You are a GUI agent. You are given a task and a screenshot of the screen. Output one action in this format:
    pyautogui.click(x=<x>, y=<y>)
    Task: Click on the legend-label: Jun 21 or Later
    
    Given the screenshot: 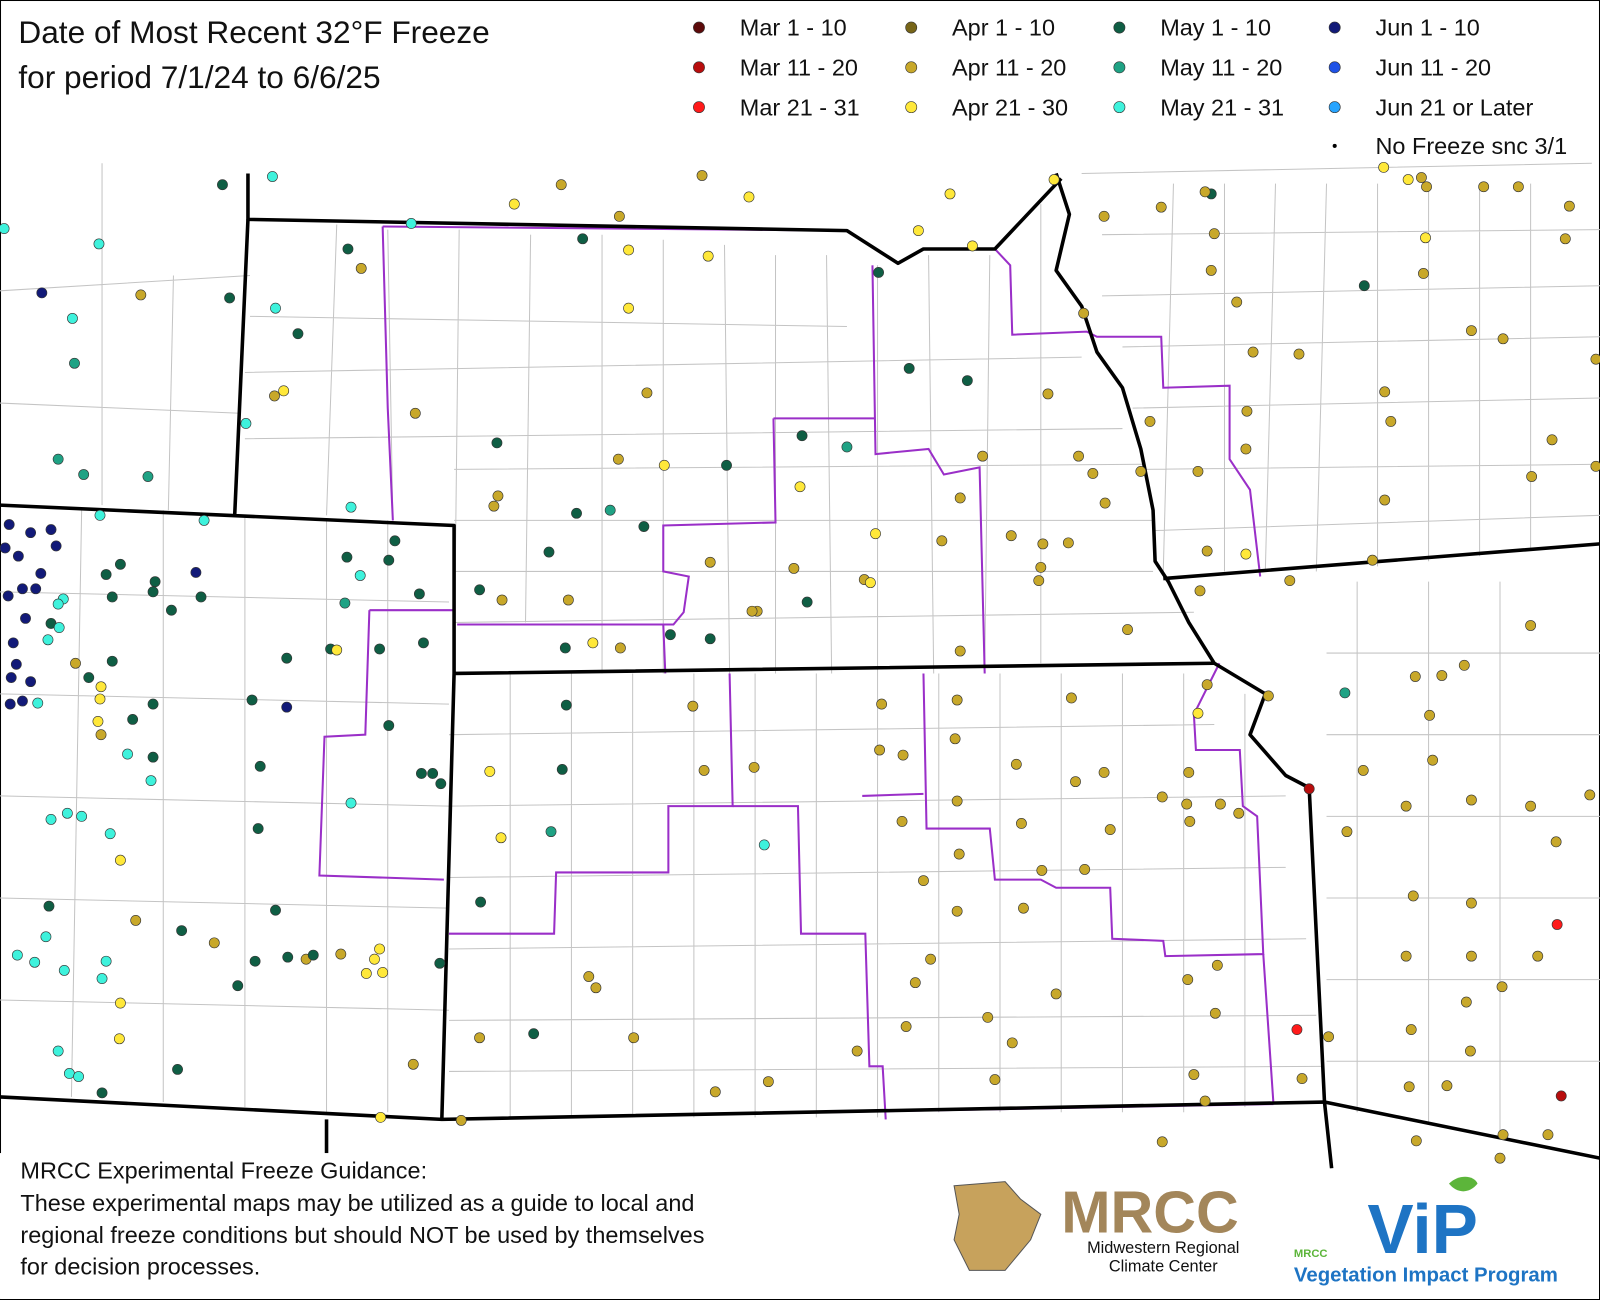 What is the action you would take?
    pyautogui.click(x=1455, y=107)
    